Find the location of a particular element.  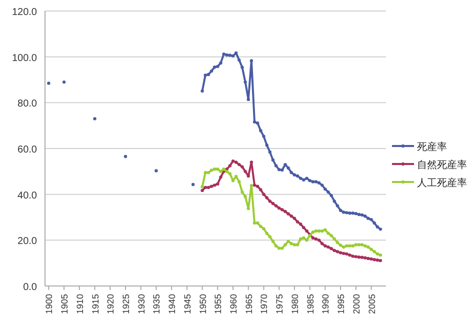

legend-label: 人工死産率 is located at coordinates (442, 183).